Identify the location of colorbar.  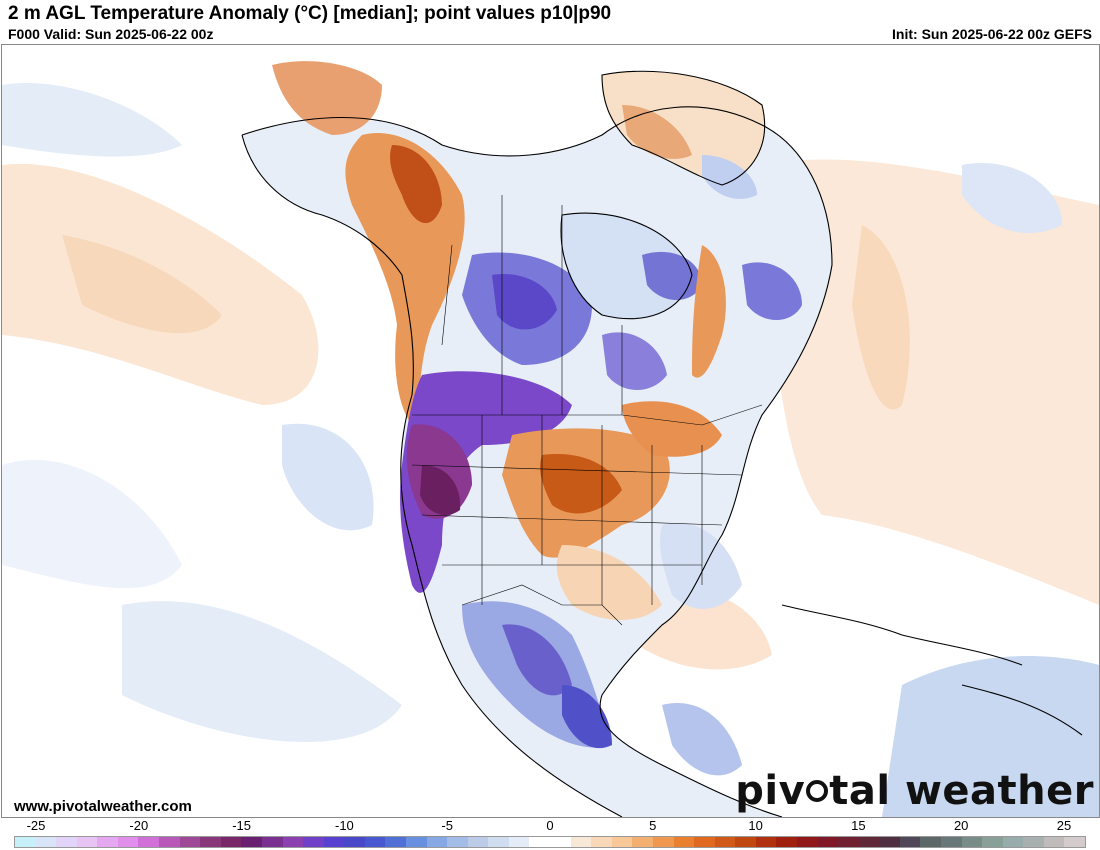
(550, 842).